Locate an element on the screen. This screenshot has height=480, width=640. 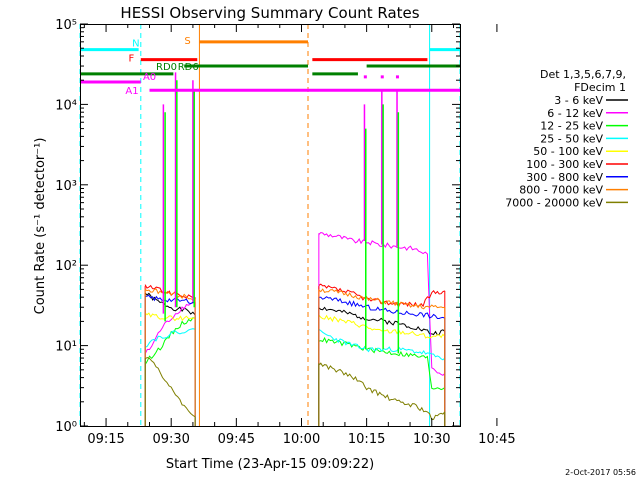
legend-label-4: 50 - 100 keV is located at coordinates (568, 151).